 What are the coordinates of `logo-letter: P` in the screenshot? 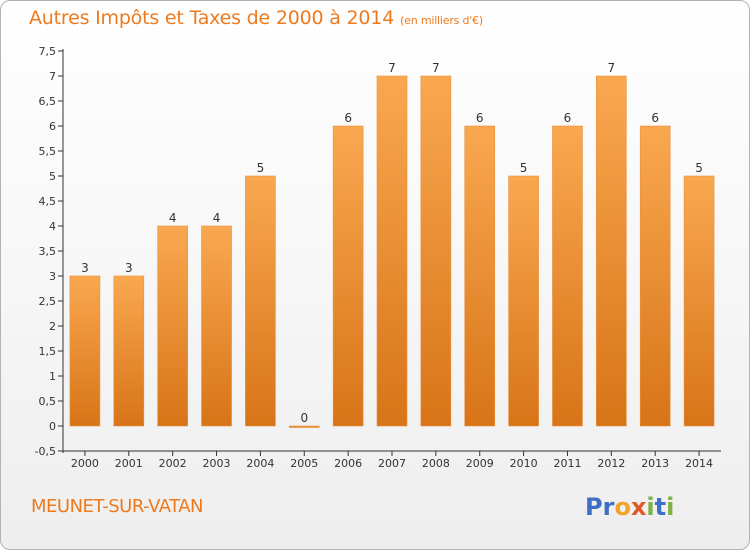 It's located at (594, 507).